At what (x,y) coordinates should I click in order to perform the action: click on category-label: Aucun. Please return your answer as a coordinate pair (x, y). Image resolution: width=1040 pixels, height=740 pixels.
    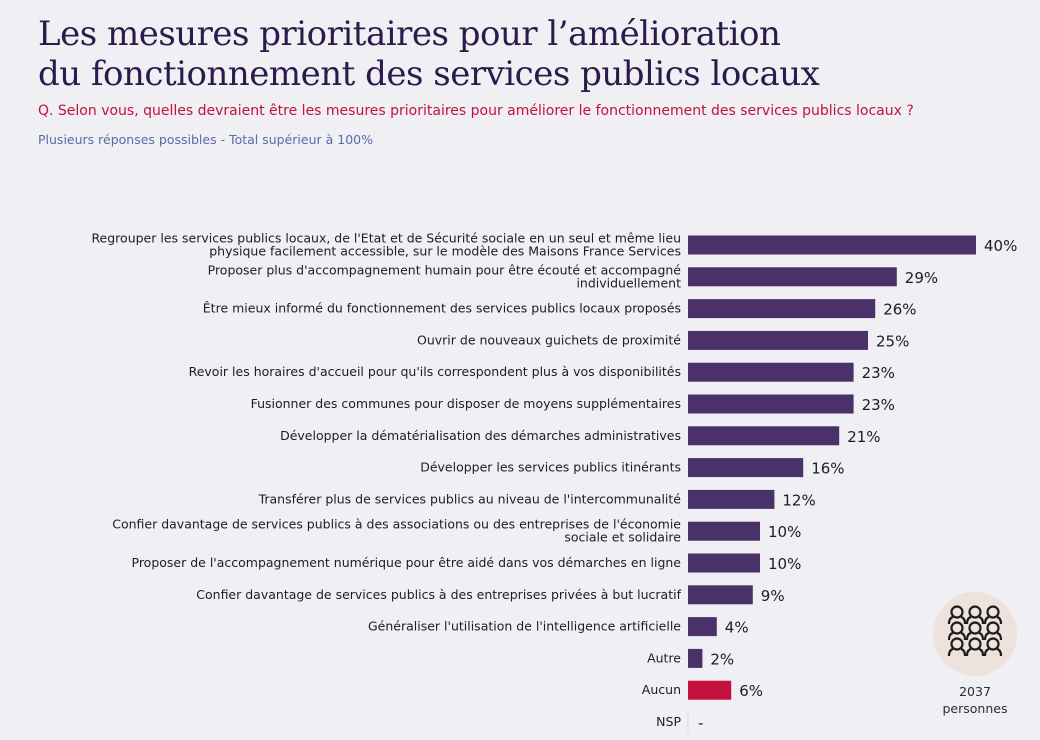
    Looking at the image, I should click on (661, 689).